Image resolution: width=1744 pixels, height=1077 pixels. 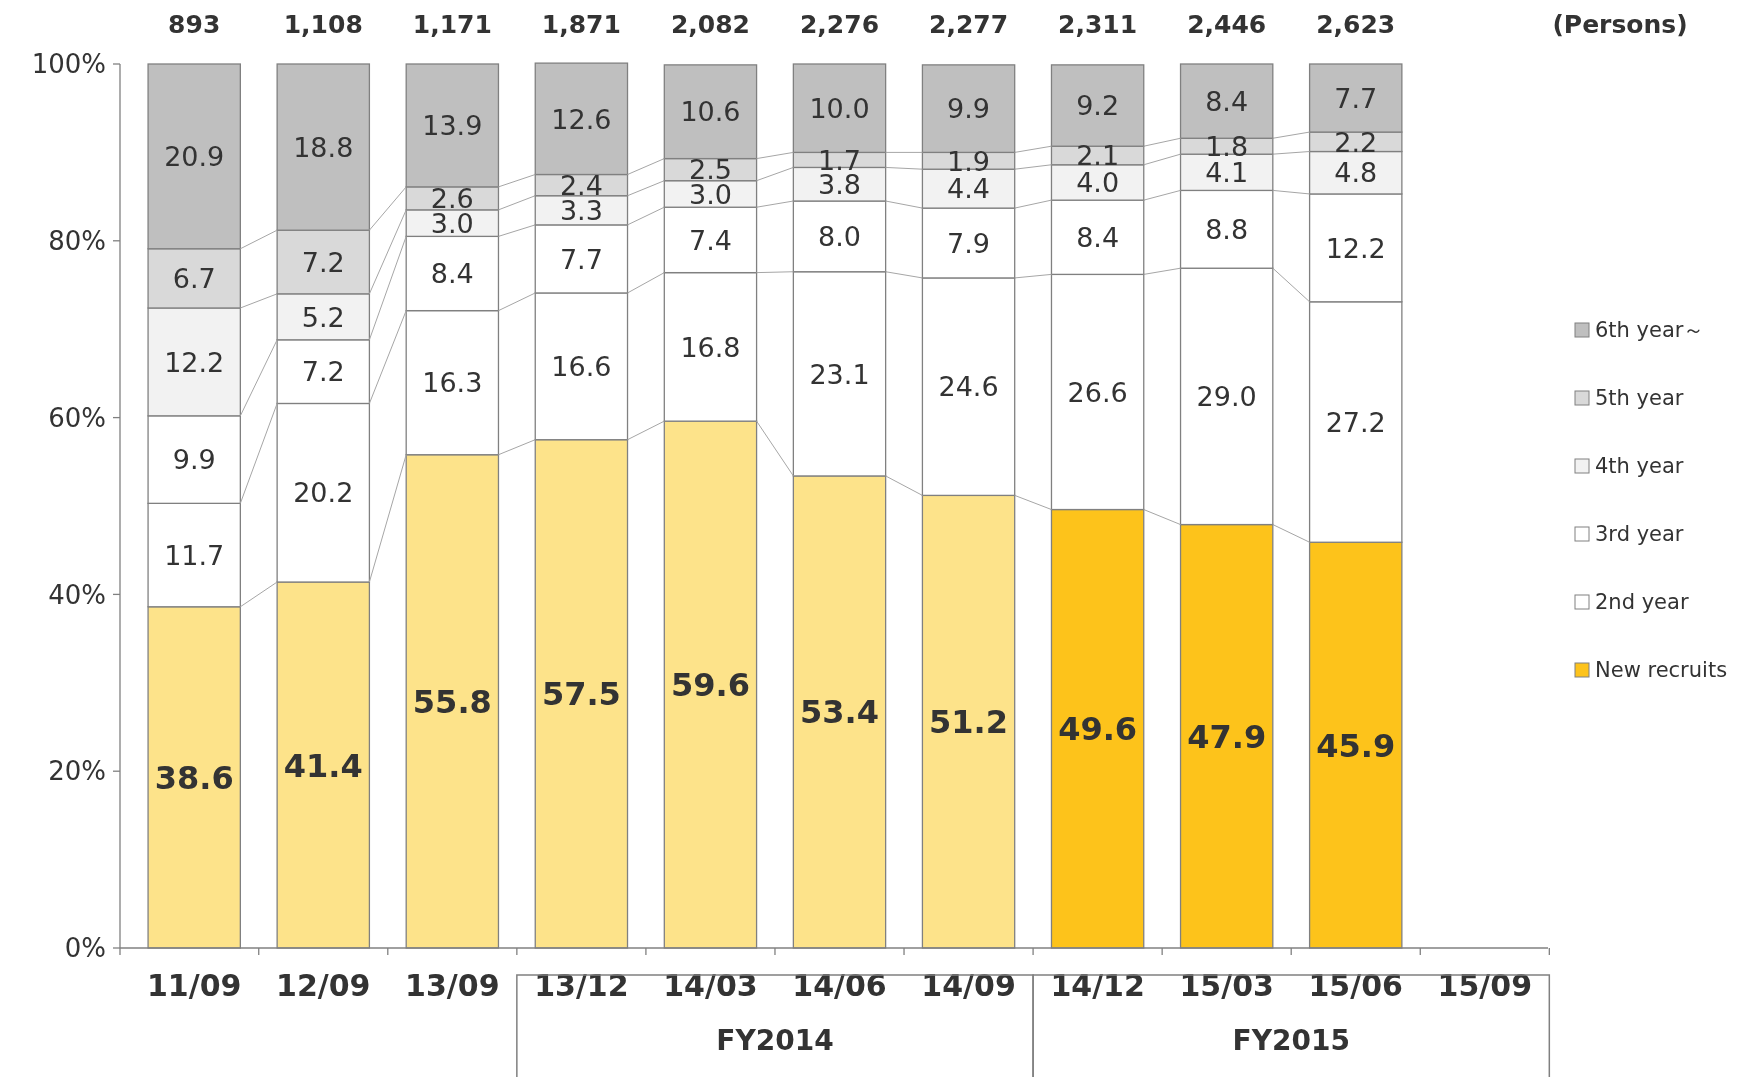 I want to click on y-tick-label: 100%, so click(x=68, y=64).